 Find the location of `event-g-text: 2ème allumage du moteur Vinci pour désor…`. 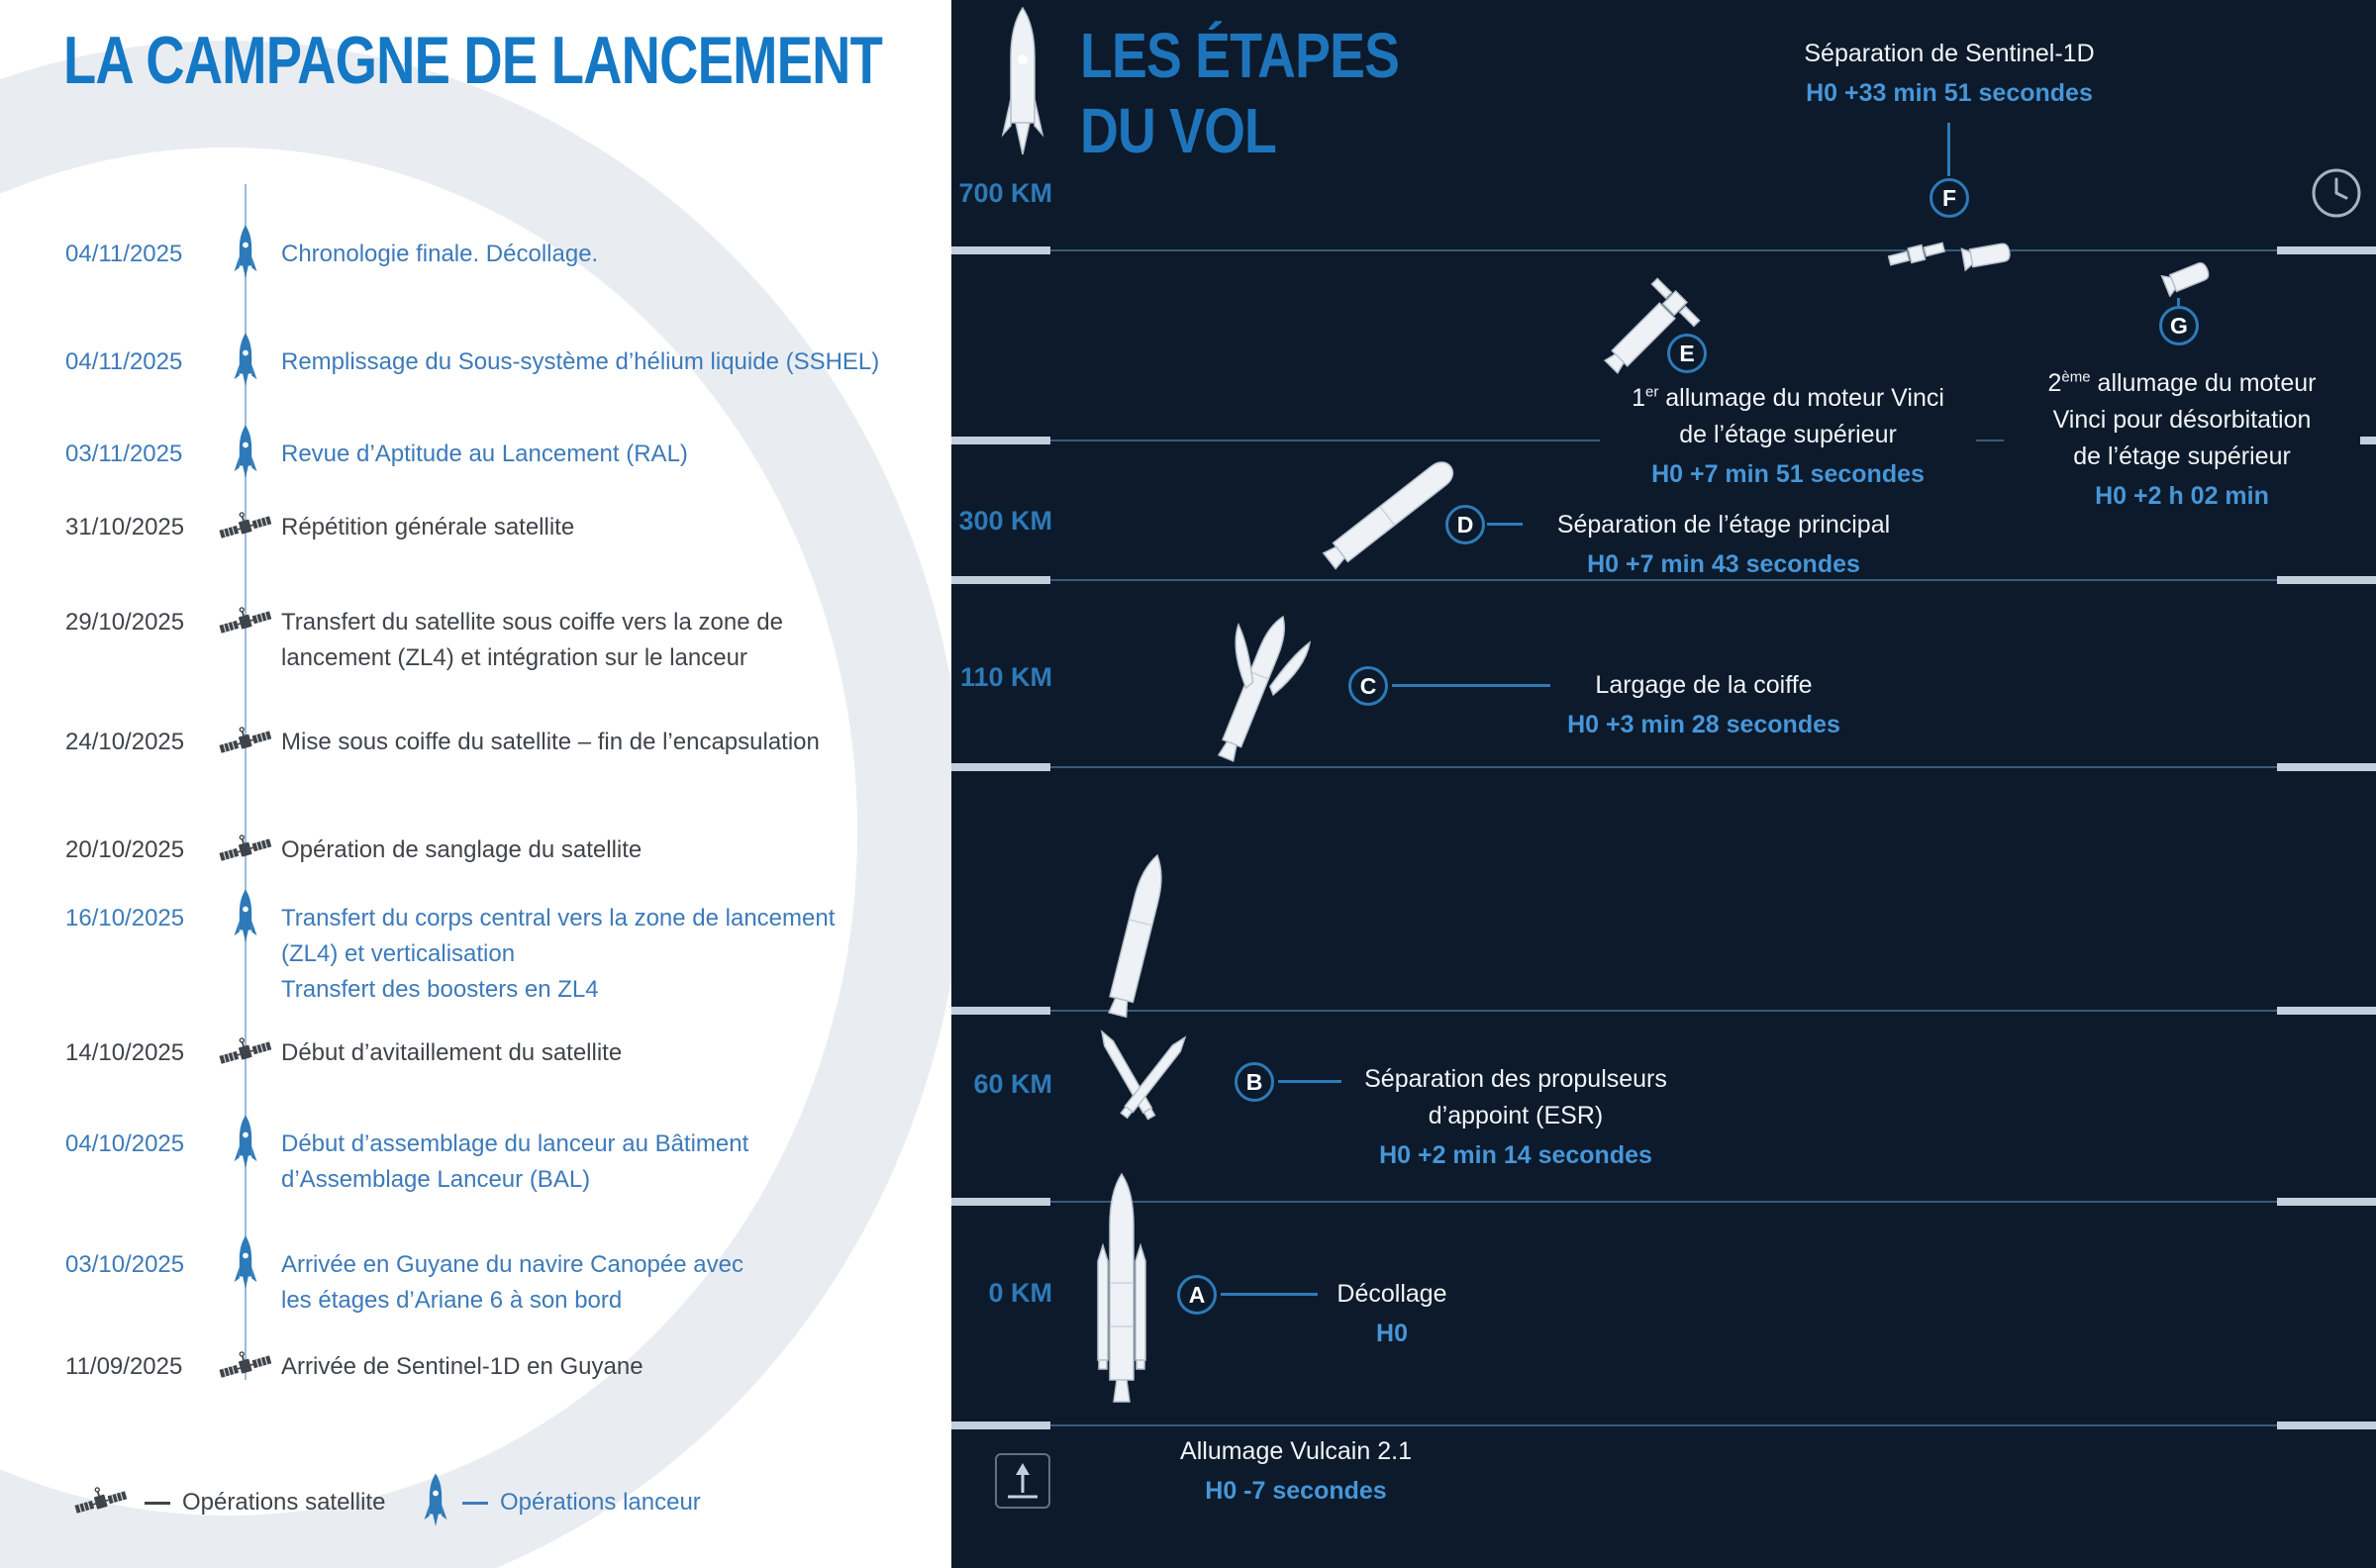

event-g-text: 2ème allumage du moteur Vinci pour désor… is located at coordinates (2182, 440).